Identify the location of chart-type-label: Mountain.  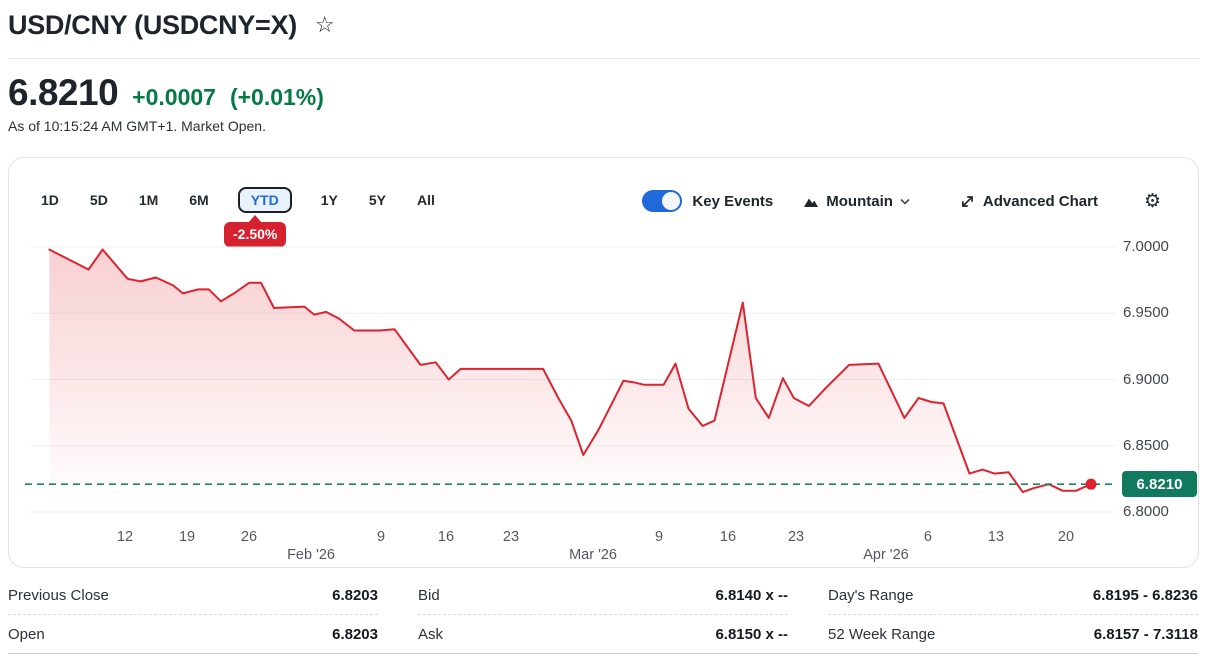
(859, 201).